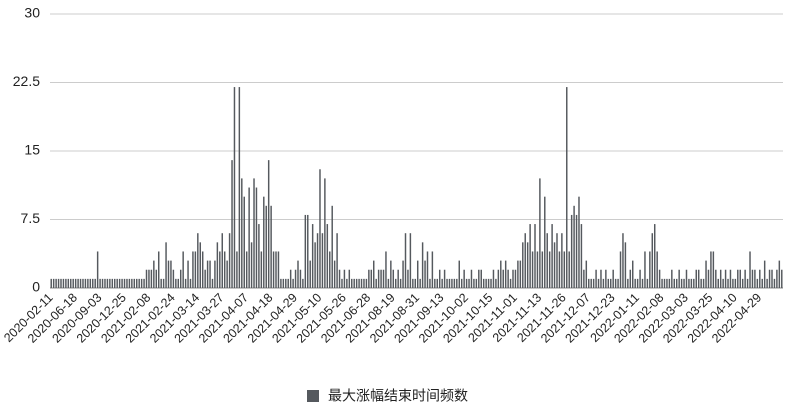  What do you see at coordinates (398, 396) in the screenshot?
I see `legend-label: 最大涨幅结束时间频数` at bounding box center [398, 396].